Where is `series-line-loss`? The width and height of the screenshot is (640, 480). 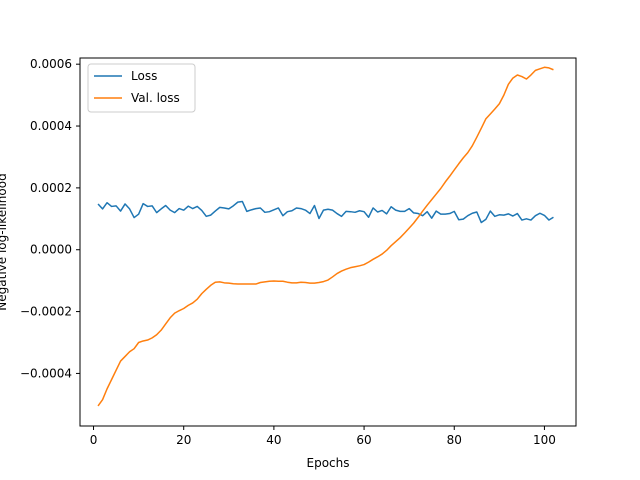 series-line-loss is located at coordinates (325, 212).